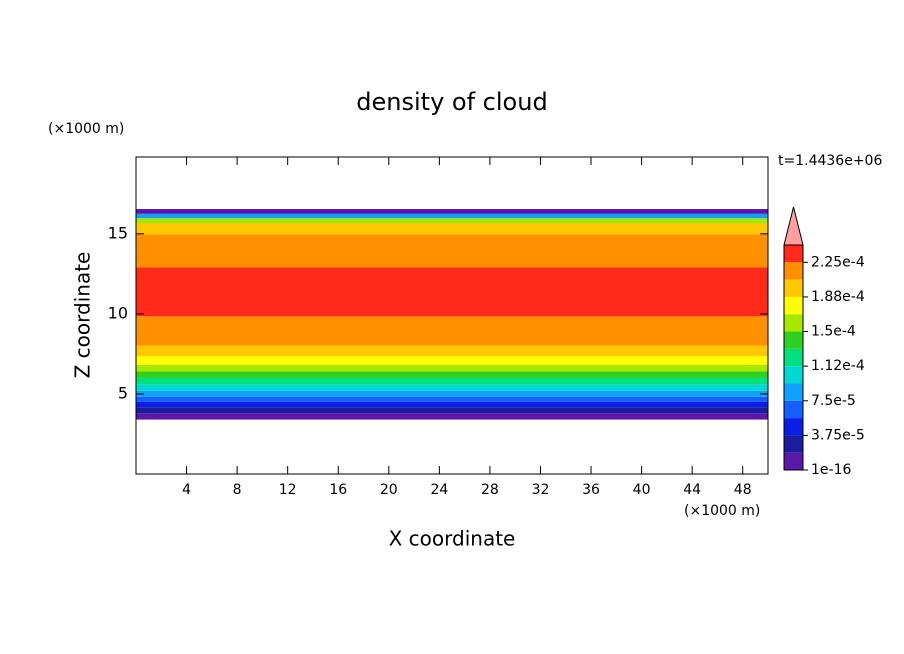 This screenshot has height=654, width=904. Describe the element at coordinates (288, 490) in the screenshot. I see `x-tick-label: 12` at that location.